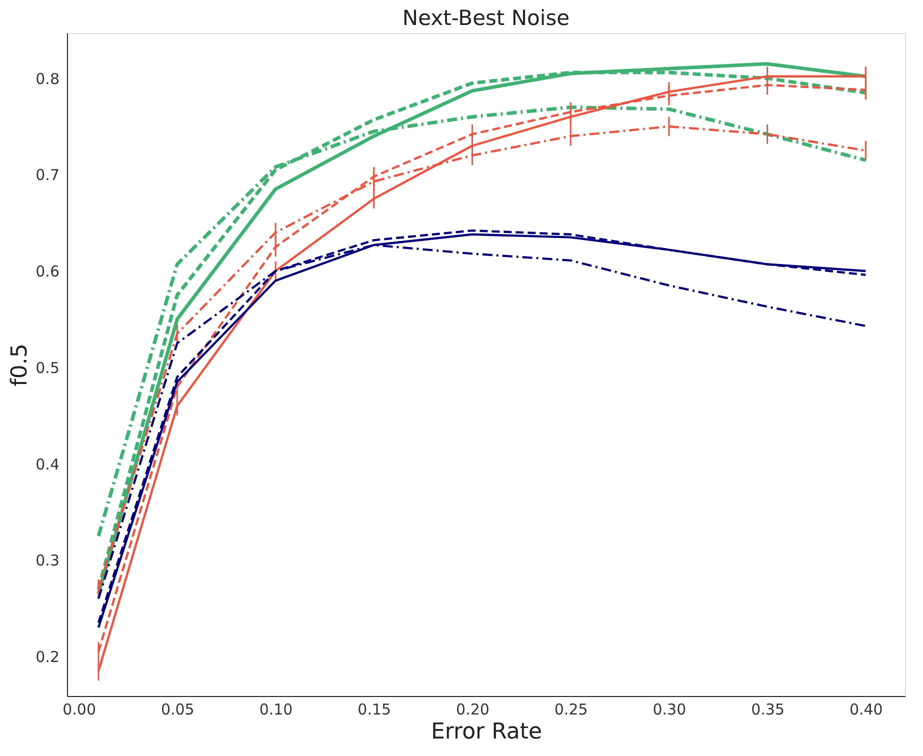  I want to click on x-tick-label: 0.15, so click(375, 709).